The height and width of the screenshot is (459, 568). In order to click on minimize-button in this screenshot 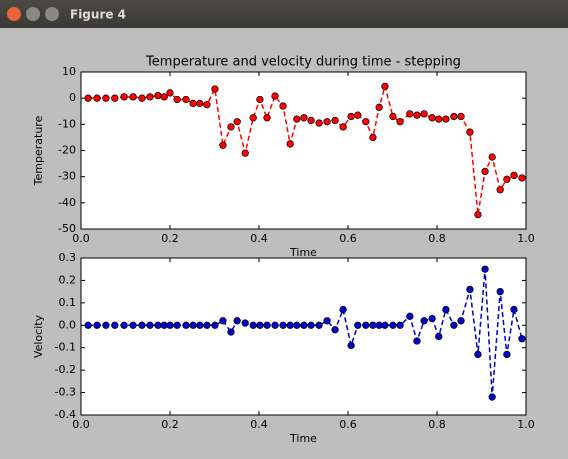, I will do `click(33, 14)`.